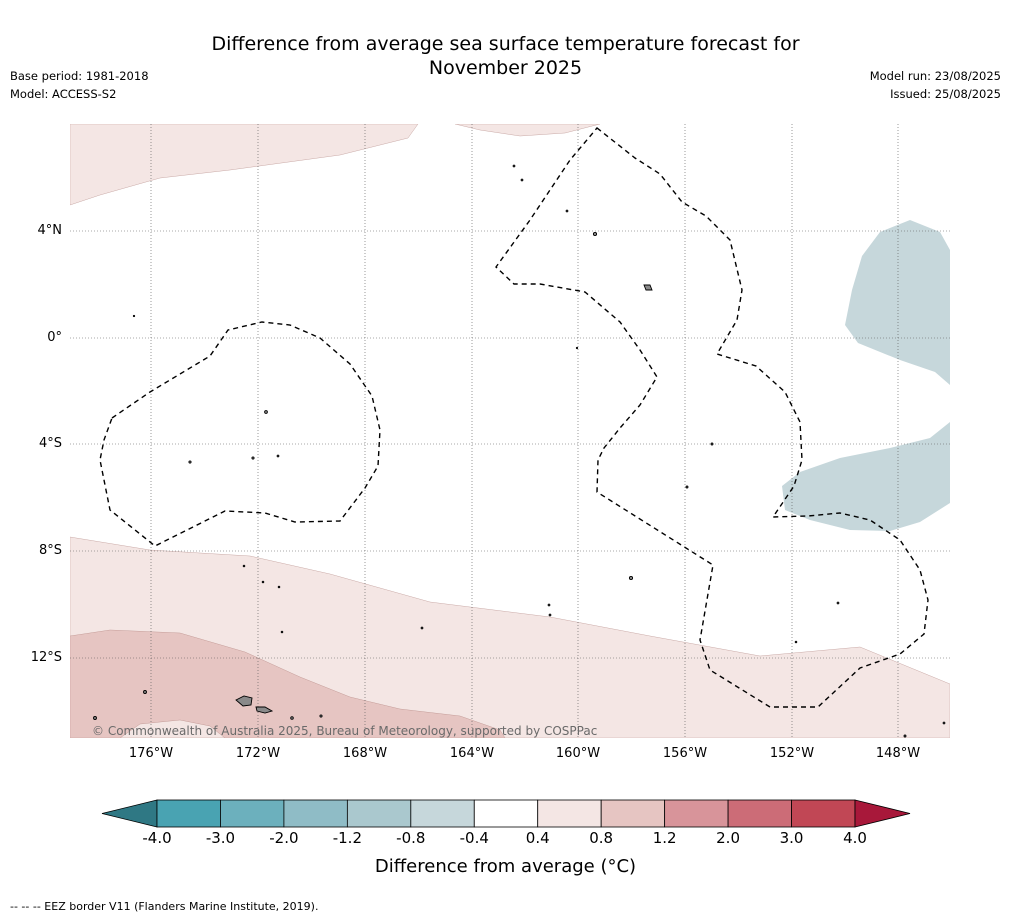  I want to click on lon-label: 164°W, so click(472, 753).